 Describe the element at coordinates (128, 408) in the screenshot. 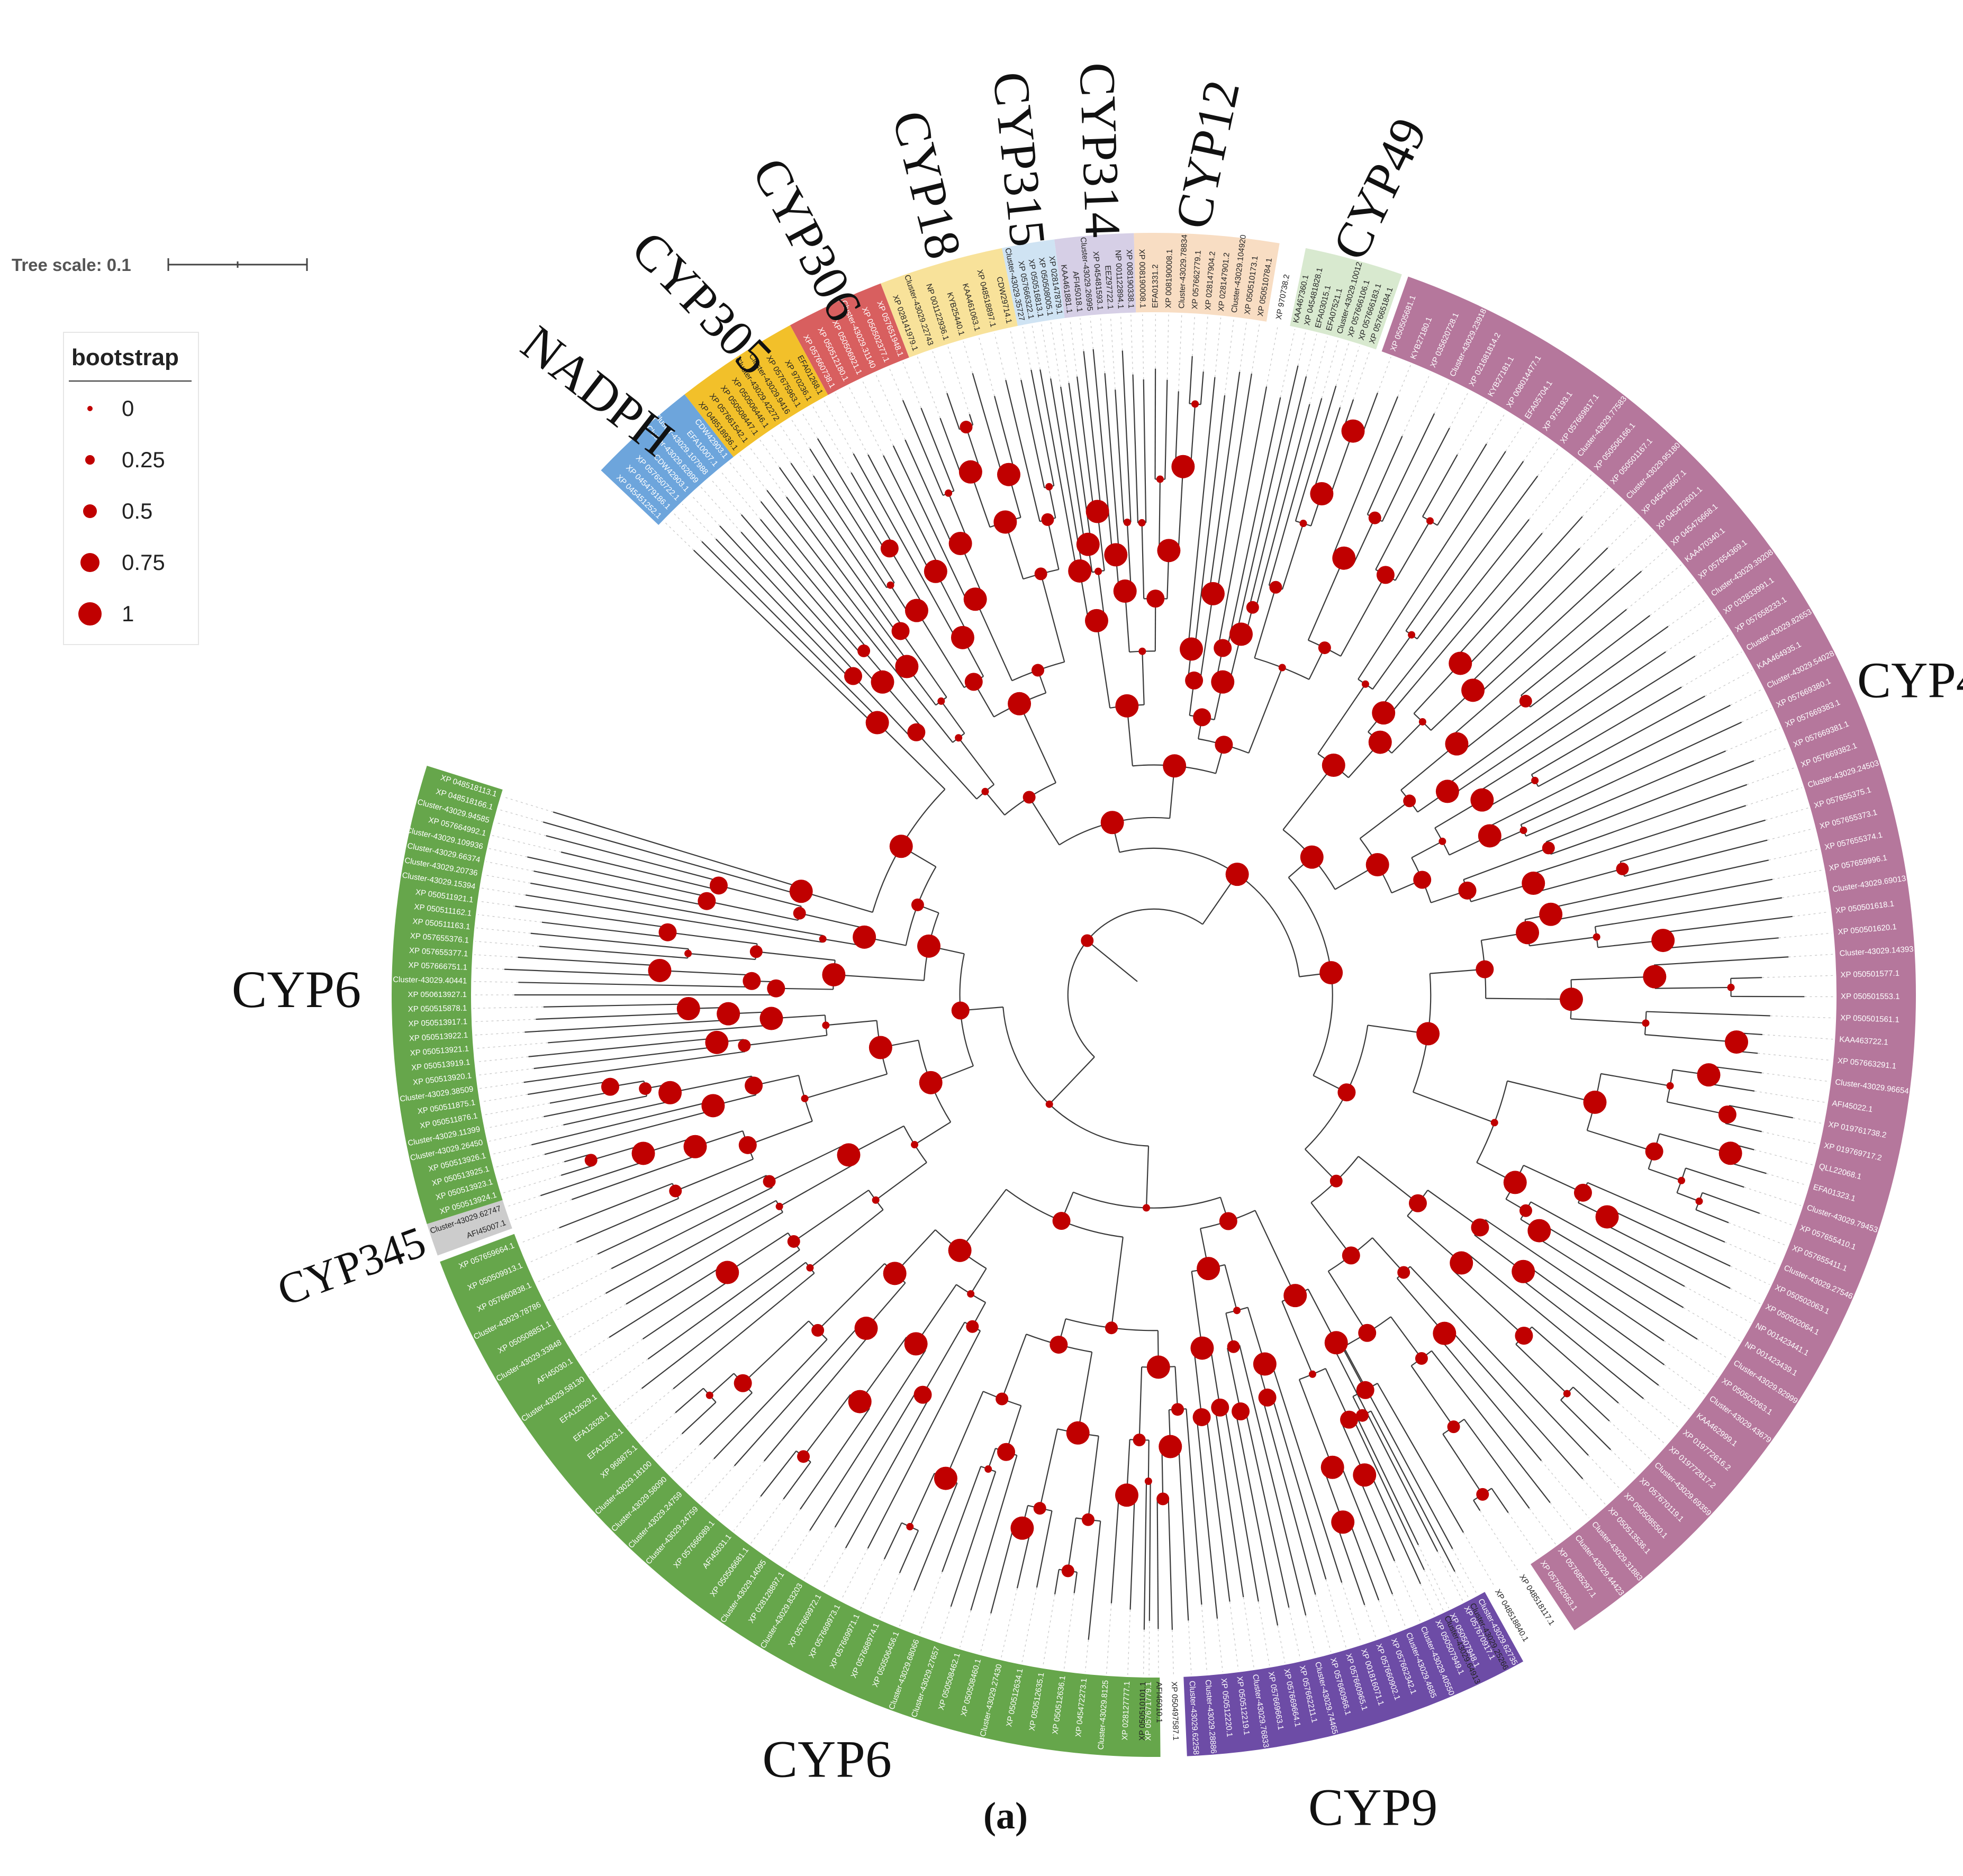

I see `legend-item-label: 0` at that location.